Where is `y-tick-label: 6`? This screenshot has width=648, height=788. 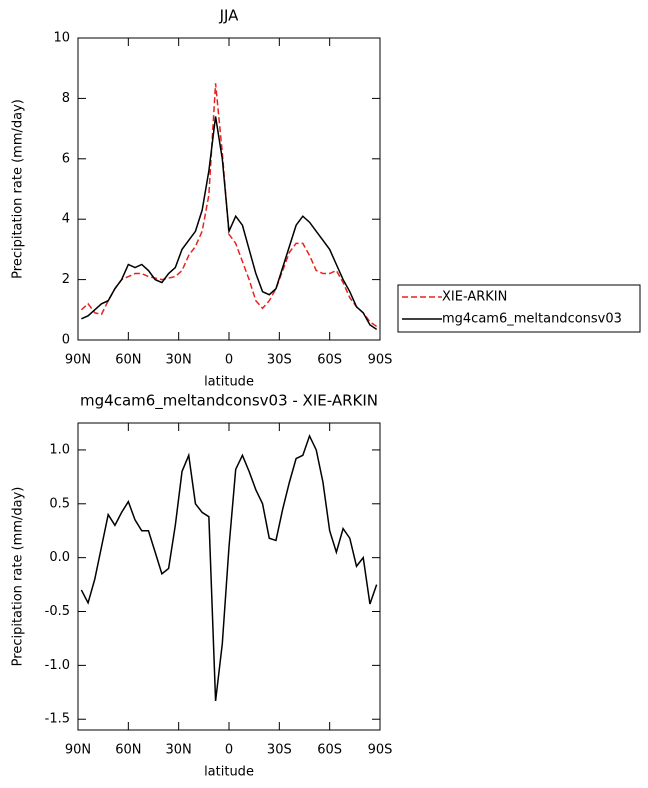 y-tick-label: 6 is located at coordinates (66, 158).